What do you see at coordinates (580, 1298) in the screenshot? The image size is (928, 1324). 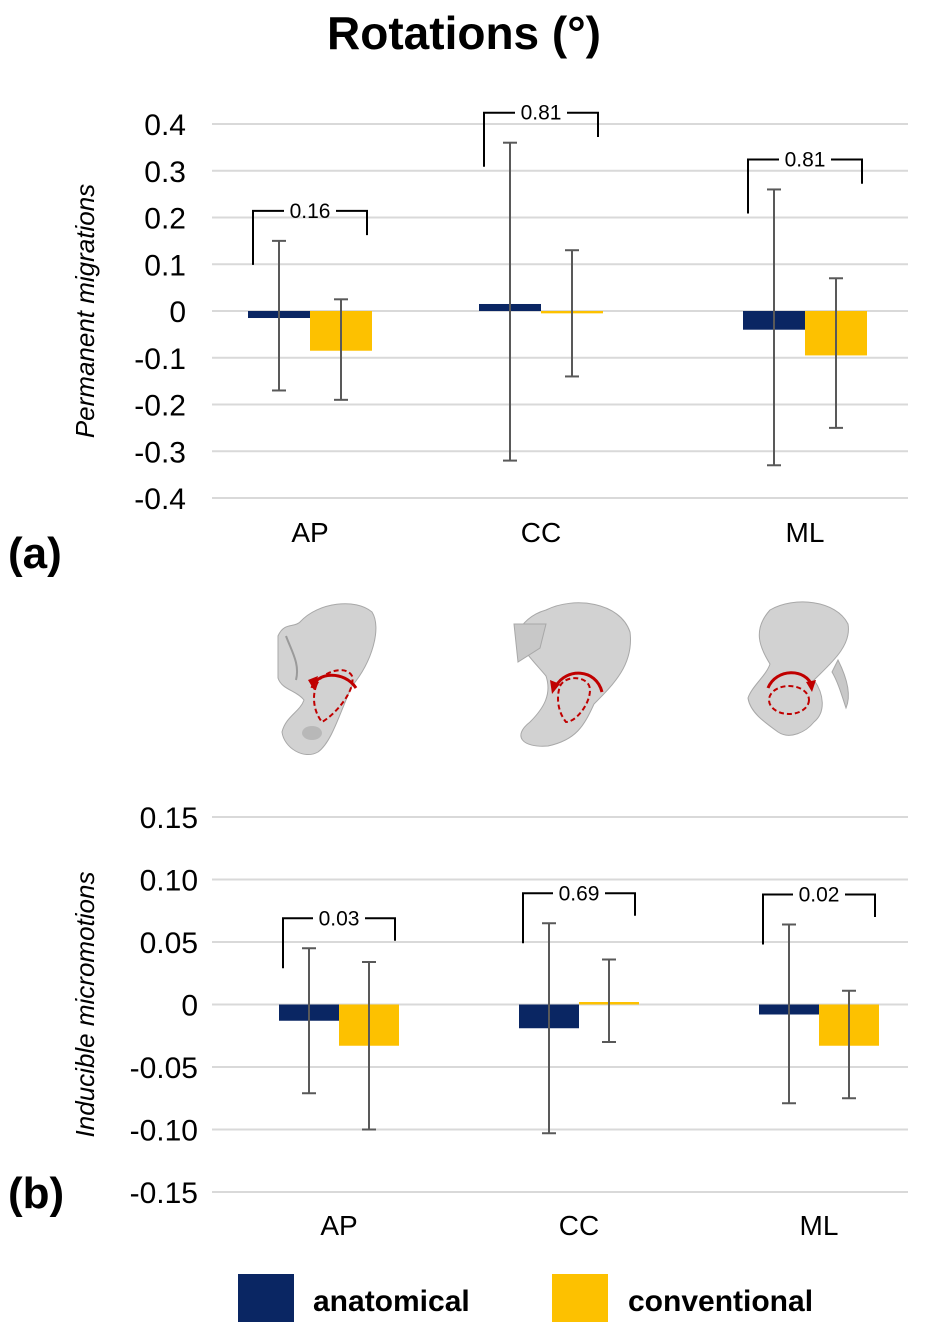 I see `legend-swatch-conventional` at bounding box center [580, 1298].